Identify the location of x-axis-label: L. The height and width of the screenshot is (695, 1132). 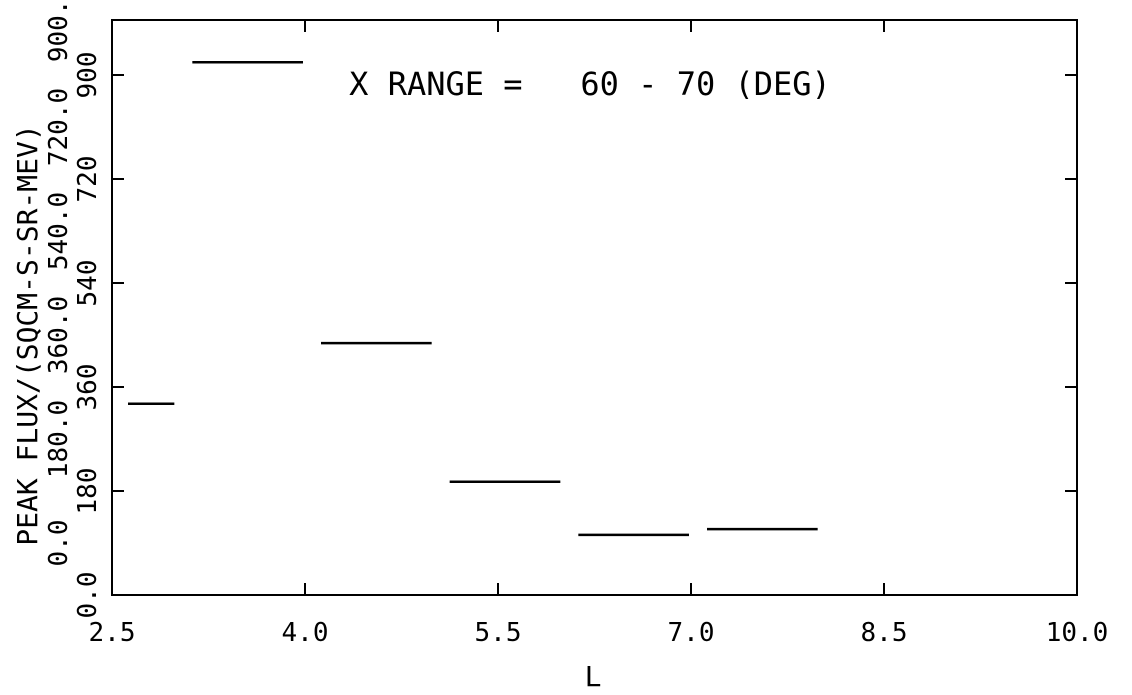
(593, 676).